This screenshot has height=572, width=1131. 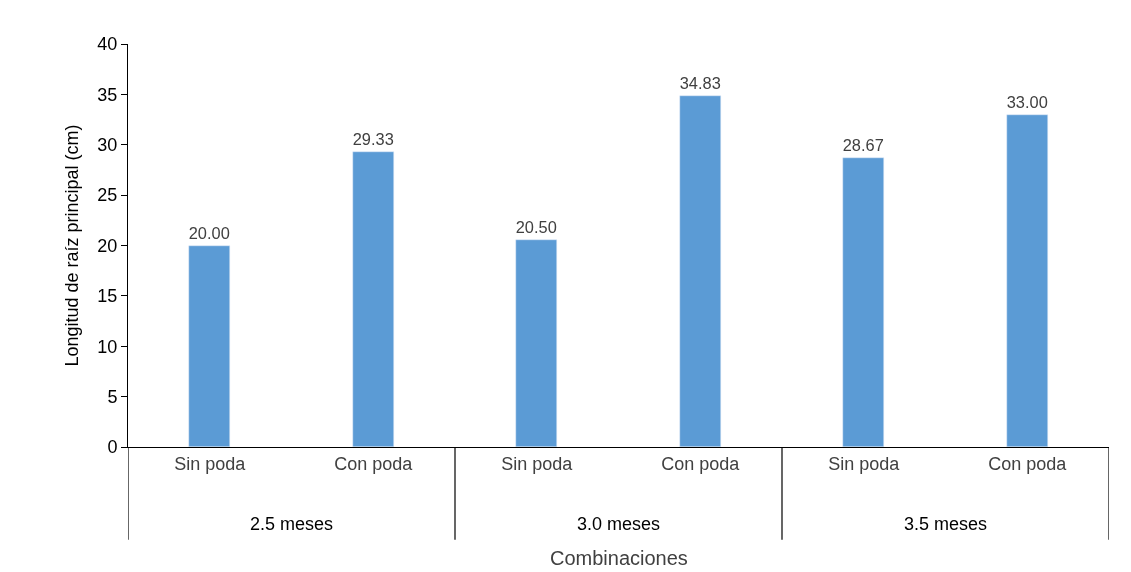 What do you see at coordinates (292, 524) in the screenshot?
I see `text: 2.5 meses` at bounding box center [292, 524].